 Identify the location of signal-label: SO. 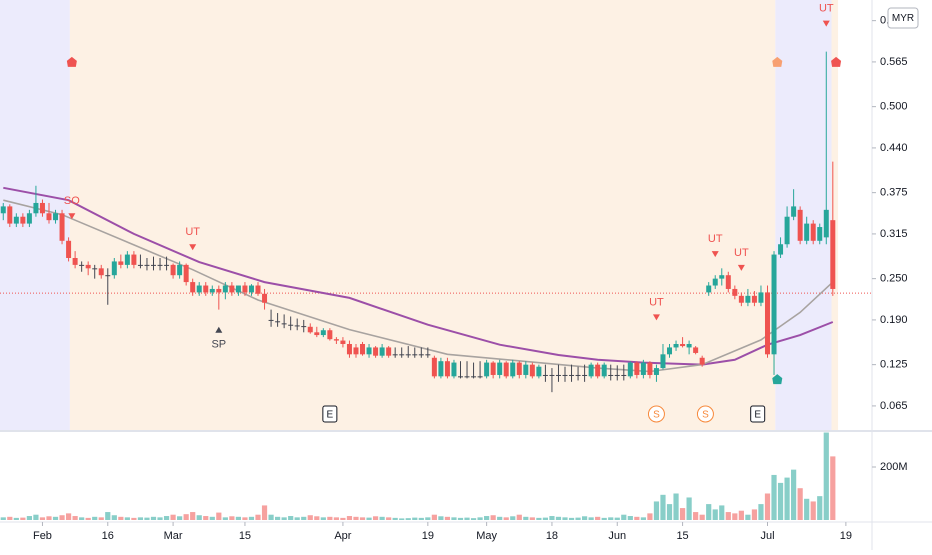
(72, 201).